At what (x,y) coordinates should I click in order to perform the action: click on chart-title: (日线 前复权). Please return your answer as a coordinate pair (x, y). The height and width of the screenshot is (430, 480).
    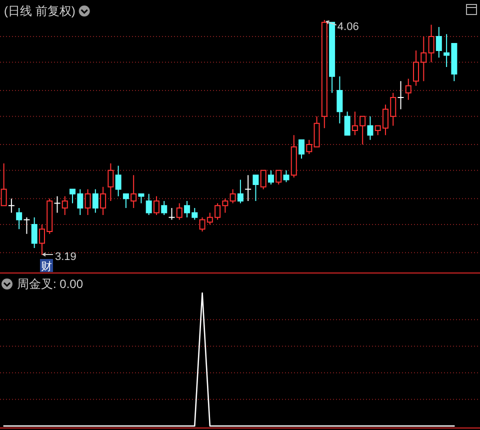
    Looking at the image, I should click on (40, 11).